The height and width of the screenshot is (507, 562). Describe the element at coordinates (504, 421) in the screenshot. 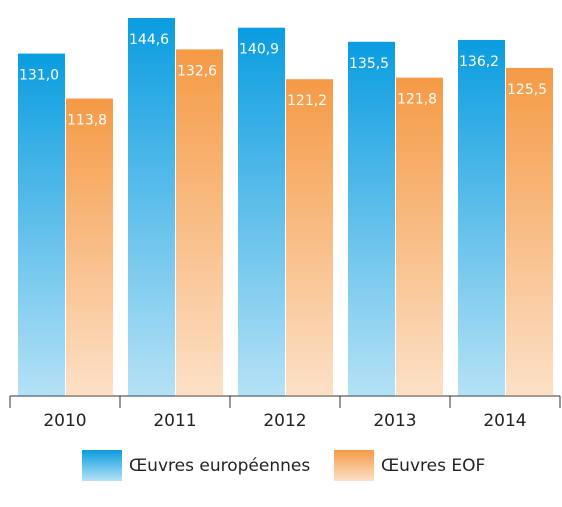

I see `x-tick-label: 2014` at that location.